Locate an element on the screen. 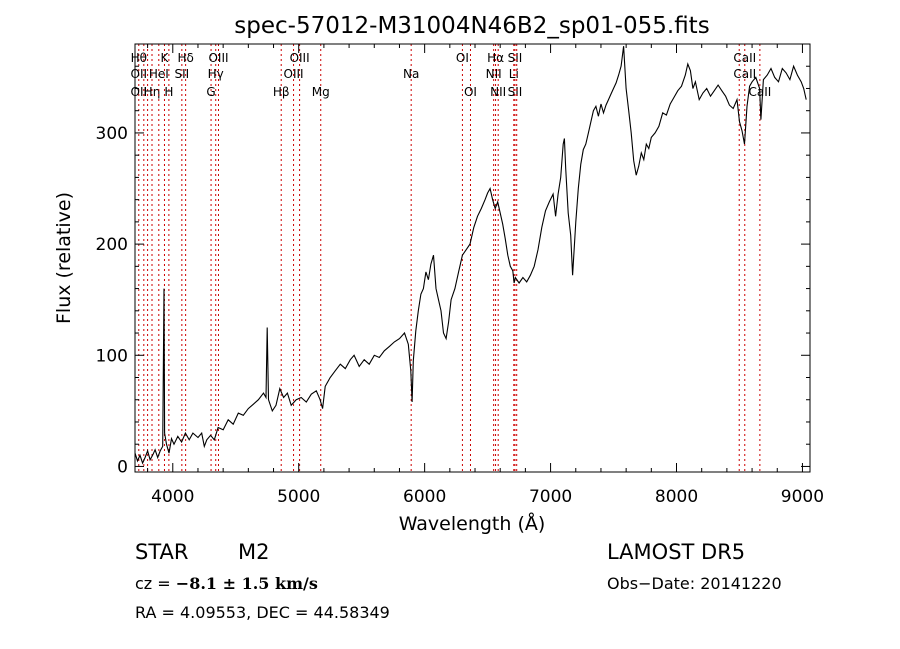  line-label: Li is located at coordinates (514, 74).